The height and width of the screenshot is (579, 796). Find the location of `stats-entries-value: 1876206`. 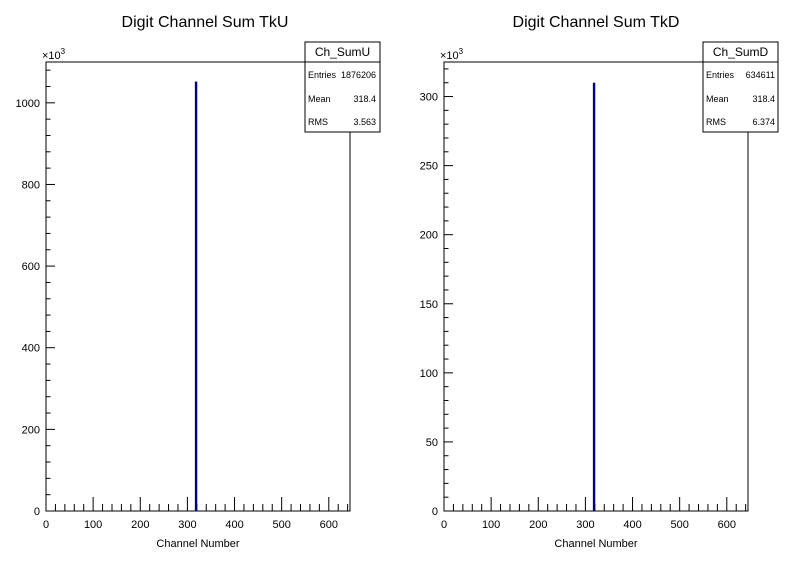

stats-entries-value: 1876206 is located at coordinates (358, 75).